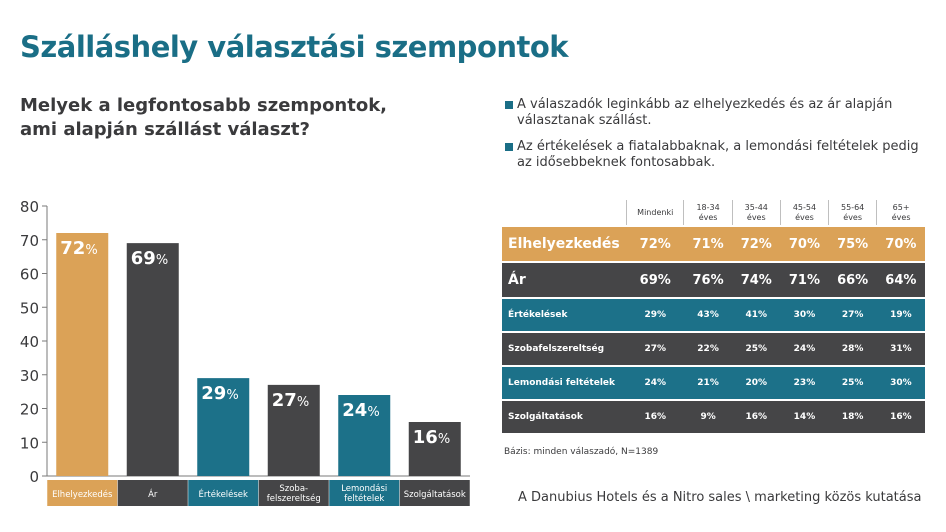 This screenshot has width=946, height=532. What do you see at coordinates (509, 147) in the screenshot?
I see `square-bullet-icon` at bounding box center [509, 147].